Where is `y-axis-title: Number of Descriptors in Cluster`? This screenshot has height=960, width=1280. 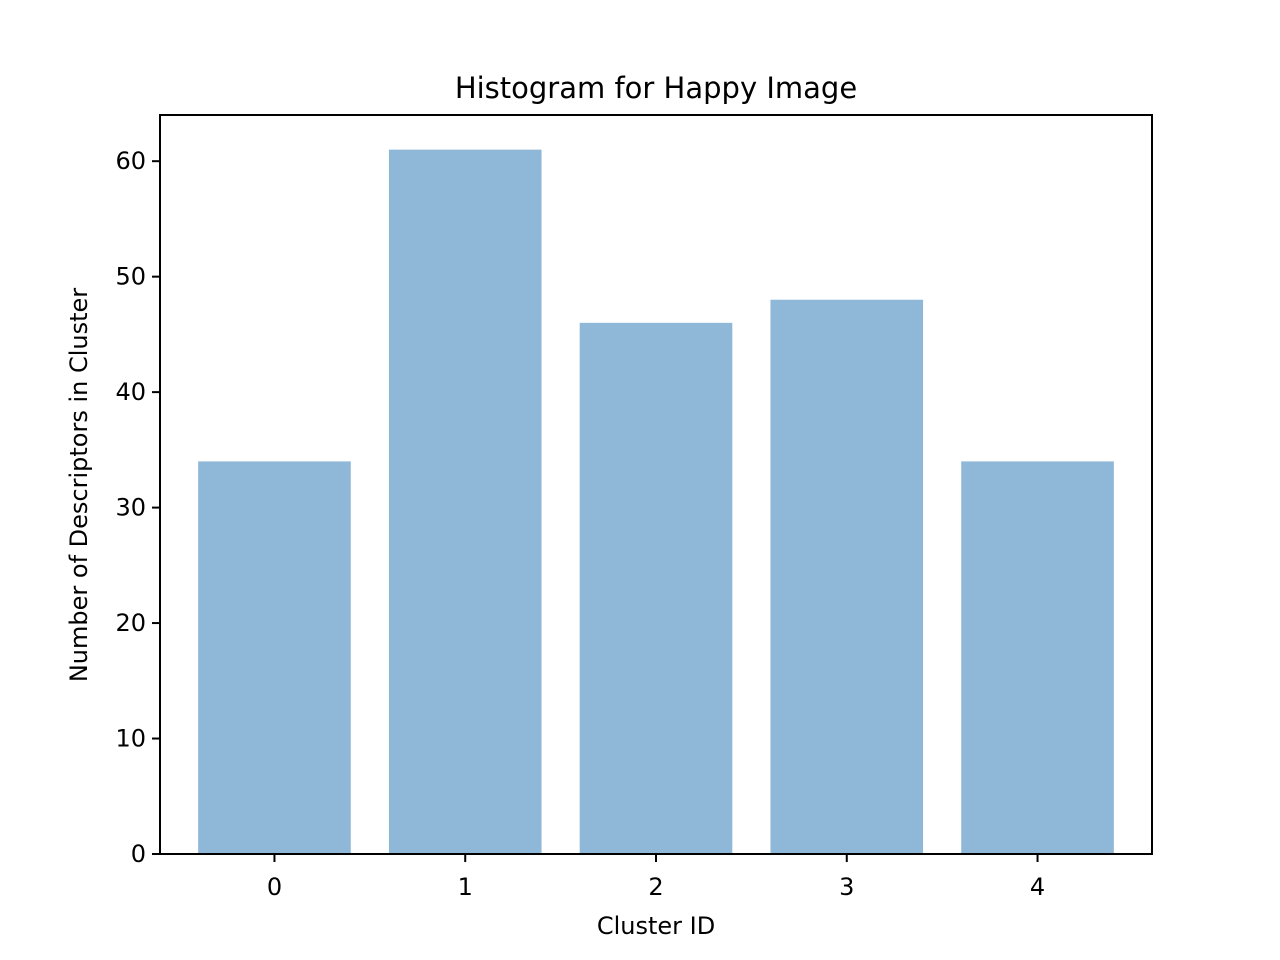 y-axis-title: Number of Descriptors in Cluster is located at coordinates (79, 485).